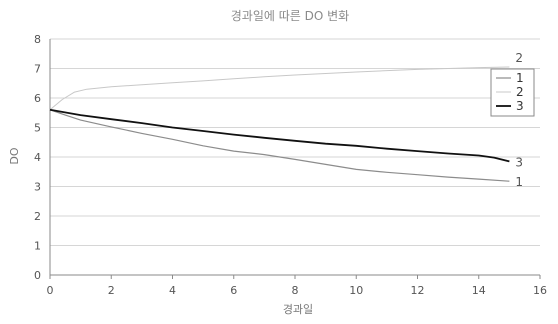 The image size is (558, 324). I want to click on series-end-label-3: 3, so click(519, 162).